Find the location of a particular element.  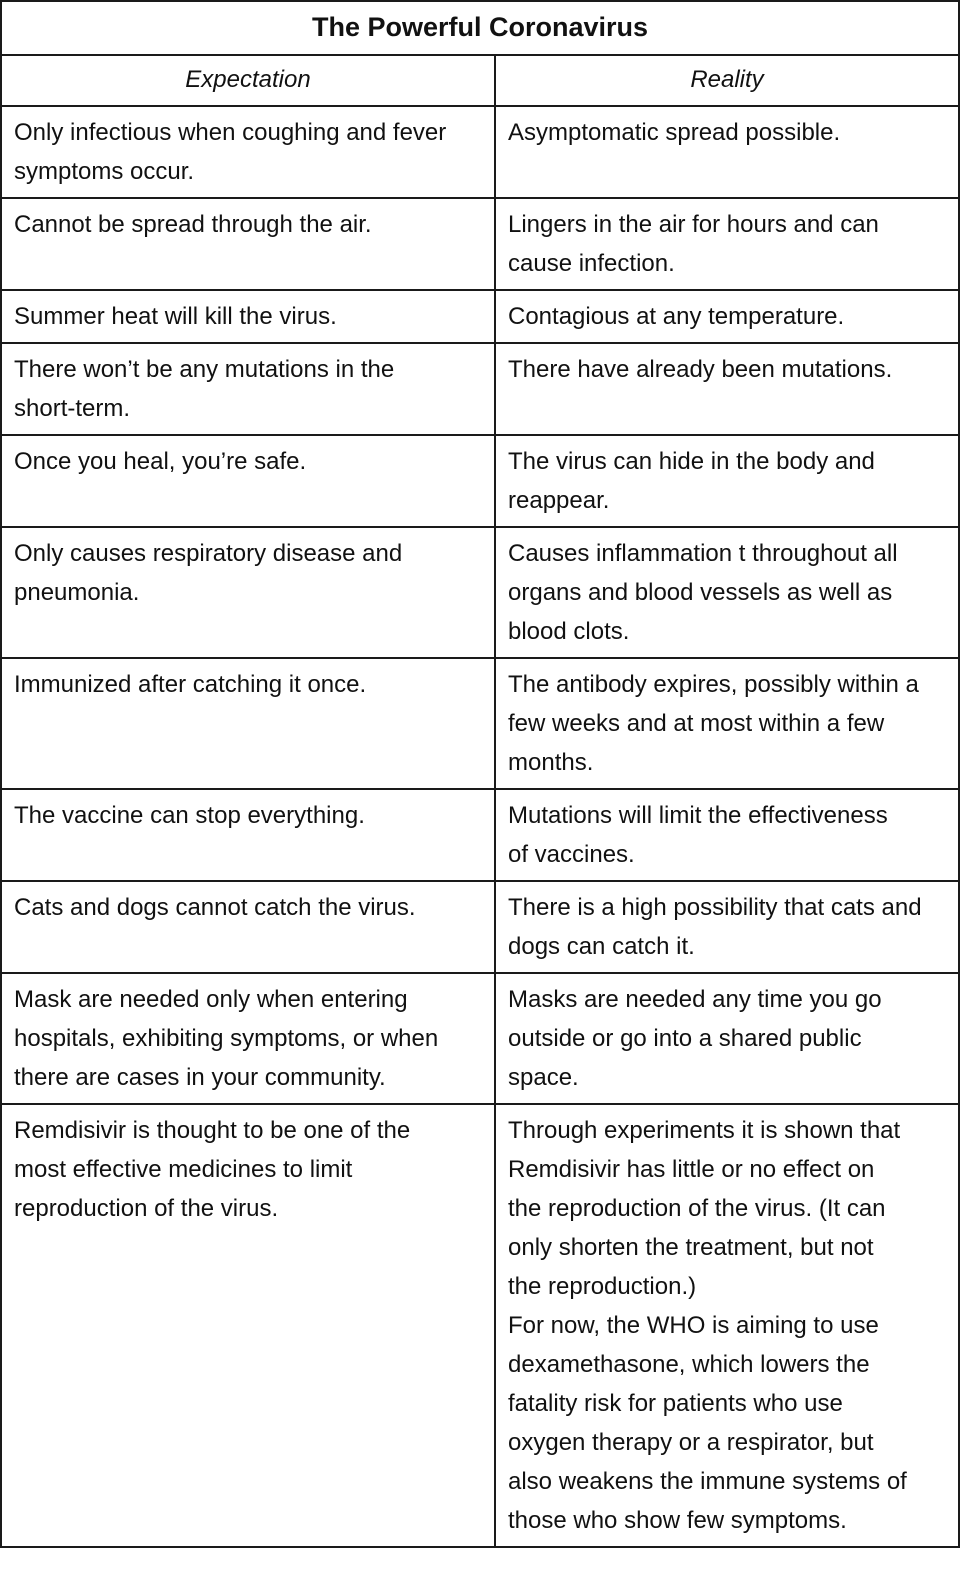

reality-cell: Contagious at any temperature. is located at coordinates (727, 316).